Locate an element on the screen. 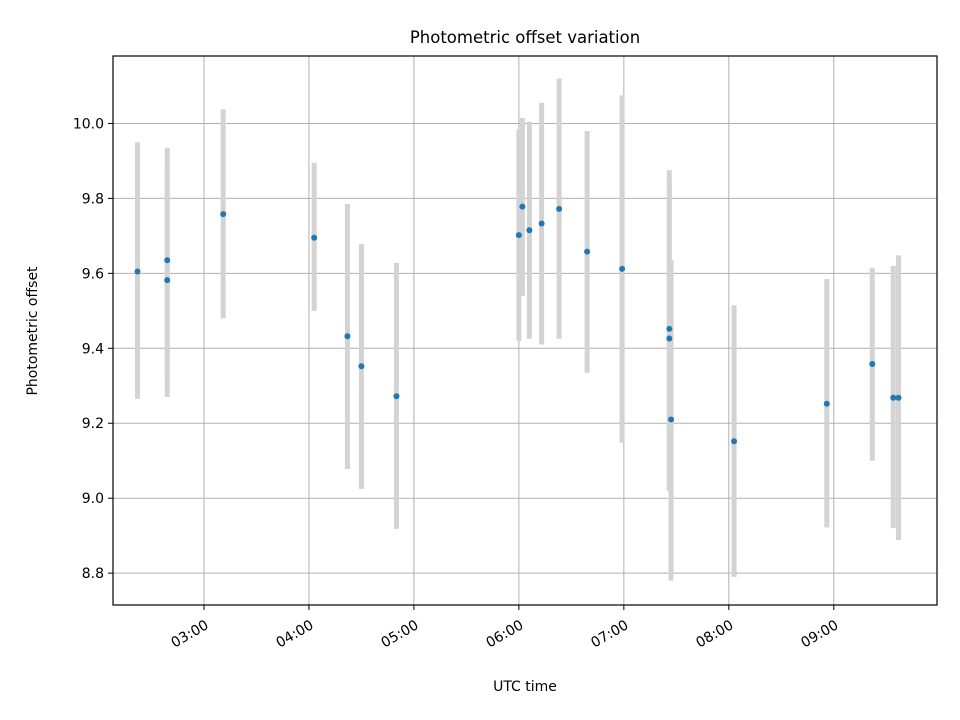 This screenshot has height=720, width=960. y-tick-label: 9.4 is located at coordinates (93, 349).